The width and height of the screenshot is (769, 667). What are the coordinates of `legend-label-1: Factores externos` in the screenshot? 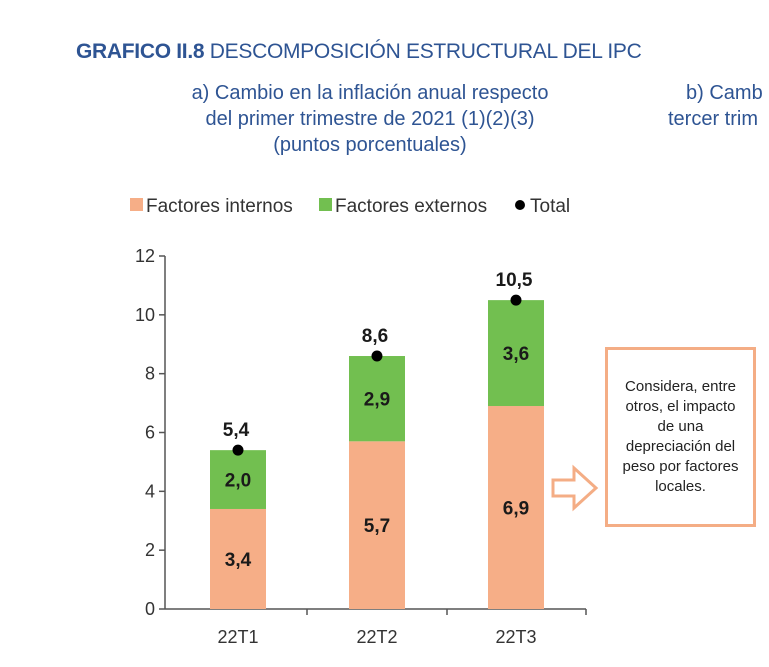 It's located at (411, 206).